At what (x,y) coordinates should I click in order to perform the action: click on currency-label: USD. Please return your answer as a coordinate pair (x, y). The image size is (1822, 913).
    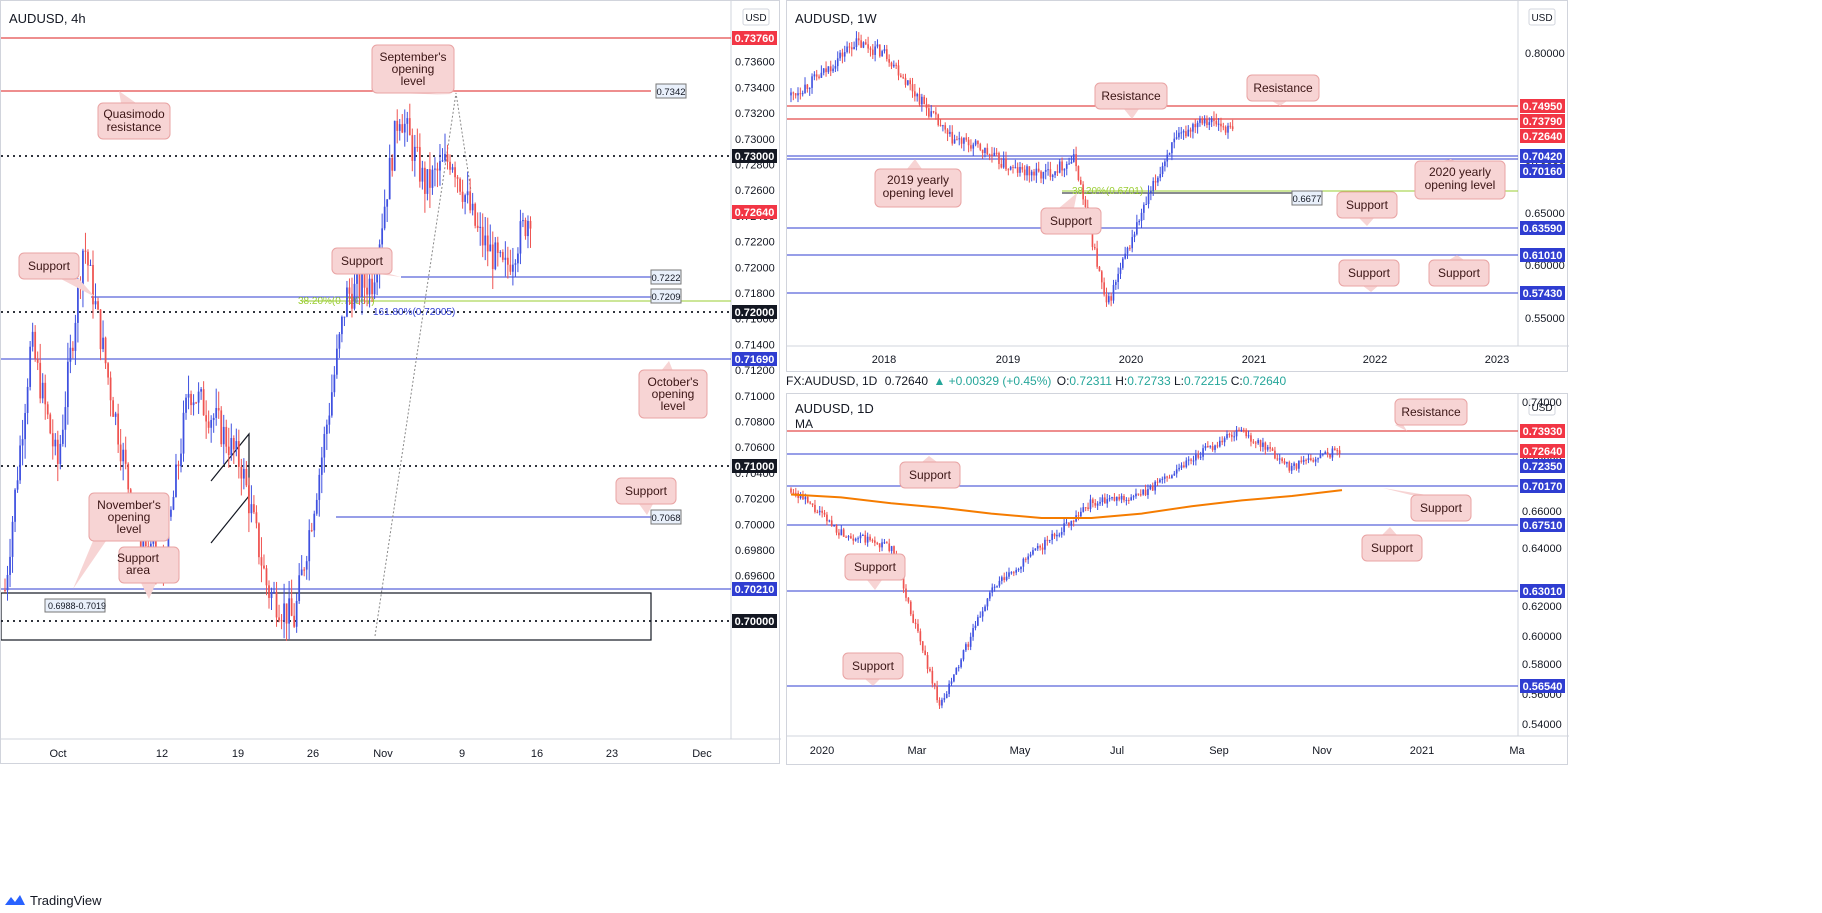
    Looking at the image, I should click on (1541, 18).